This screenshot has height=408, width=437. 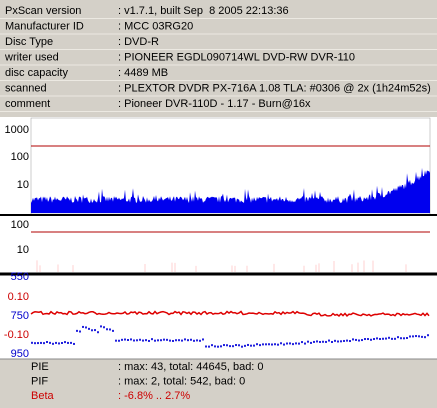 I want to click on pie-trace, so click(x=230, y=190).